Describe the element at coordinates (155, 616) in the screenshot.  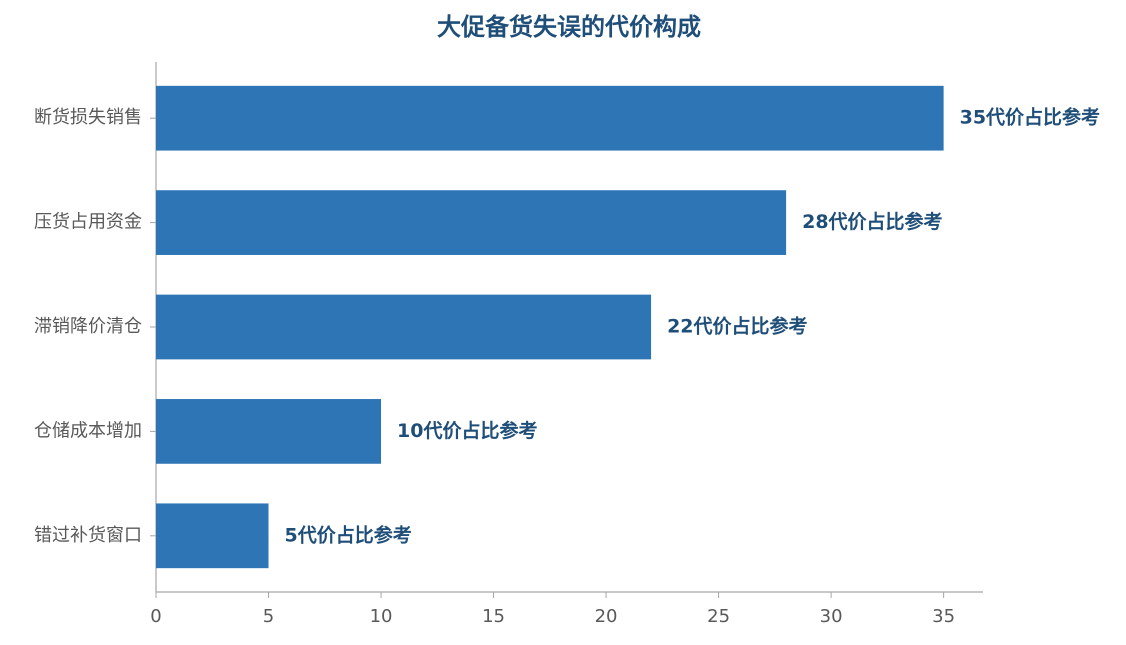
I see `x-tick-label: 0` at that location.